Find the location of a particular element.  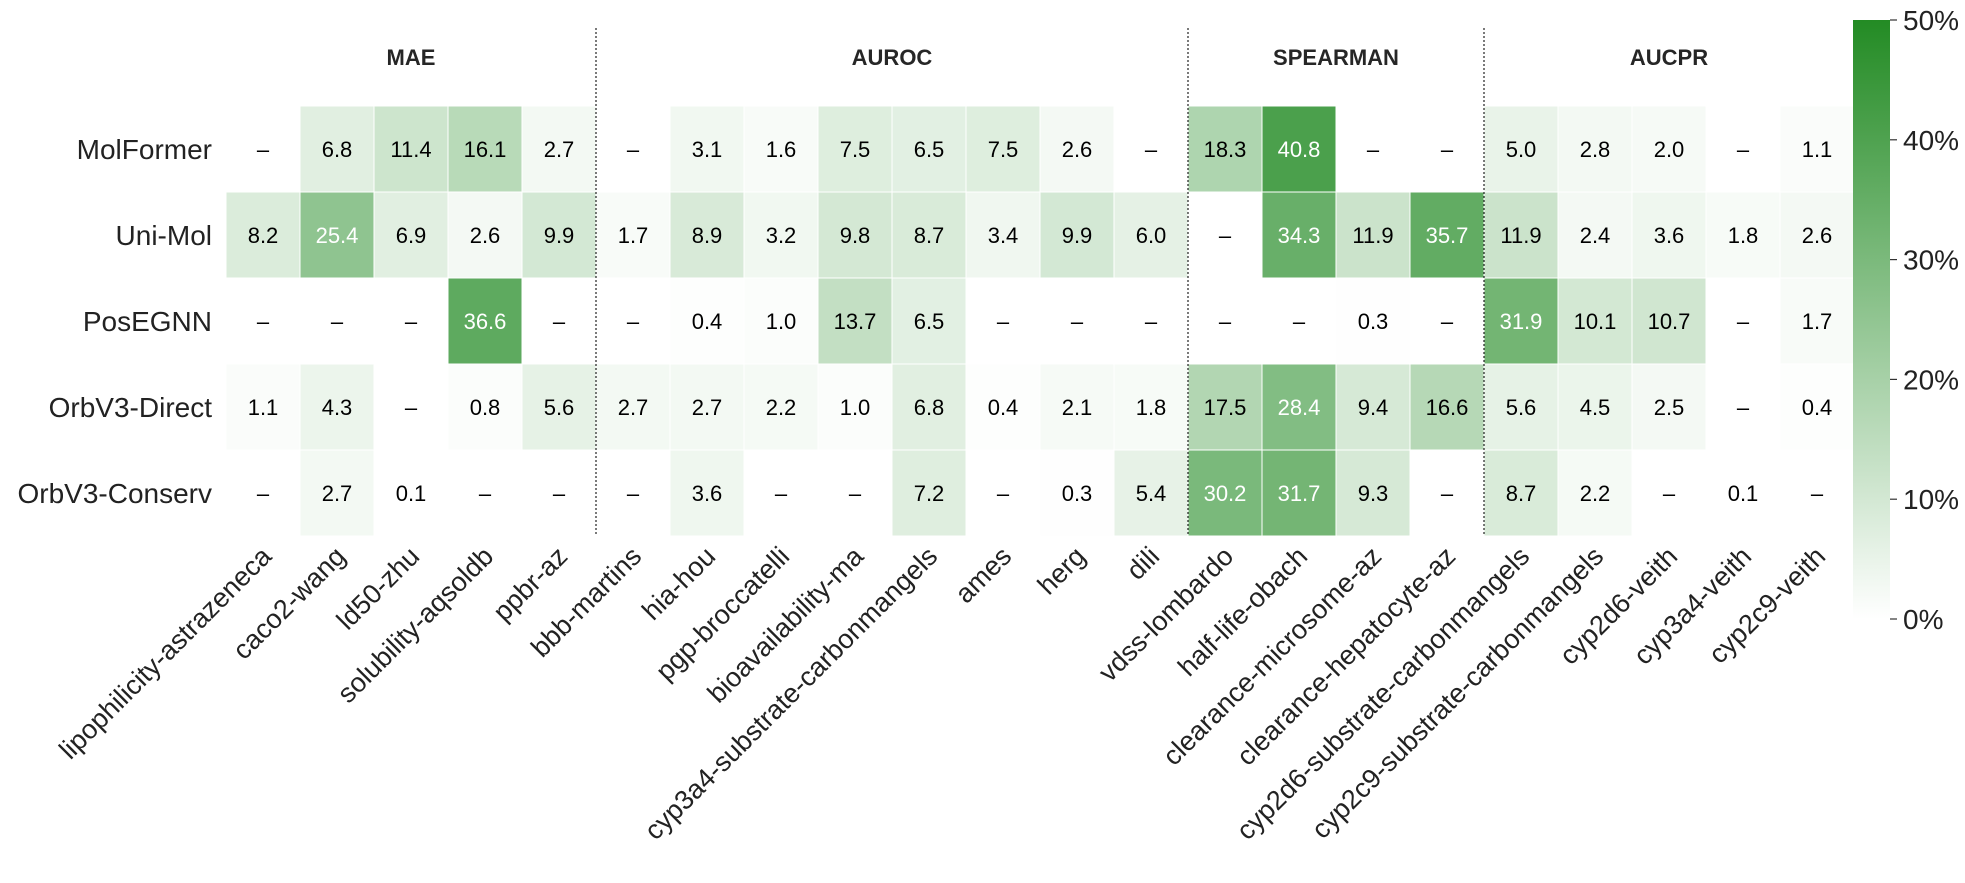

cell-value-label: 2.4 is located at coordinates (1595, 235).